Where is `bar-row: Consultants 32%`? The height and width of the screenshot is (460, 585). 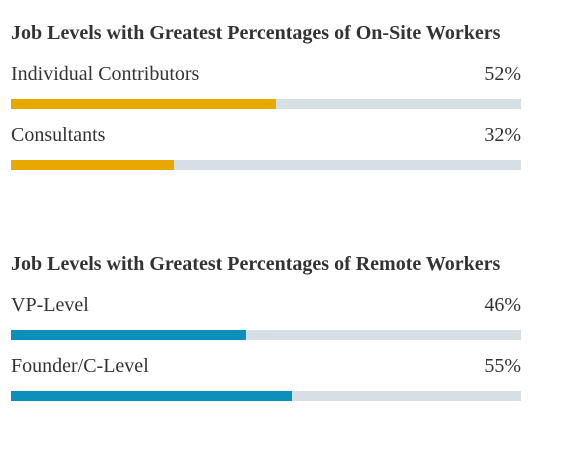 bar-row: Consultants 32% is located at coordinates (266, 146).